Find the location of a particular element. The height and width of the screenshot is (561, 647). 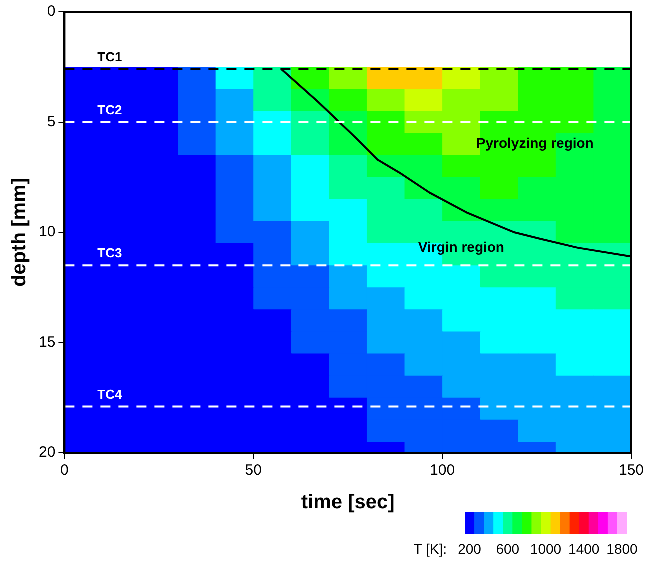

annotation: Virgin region is located at coordinates (461, 246).